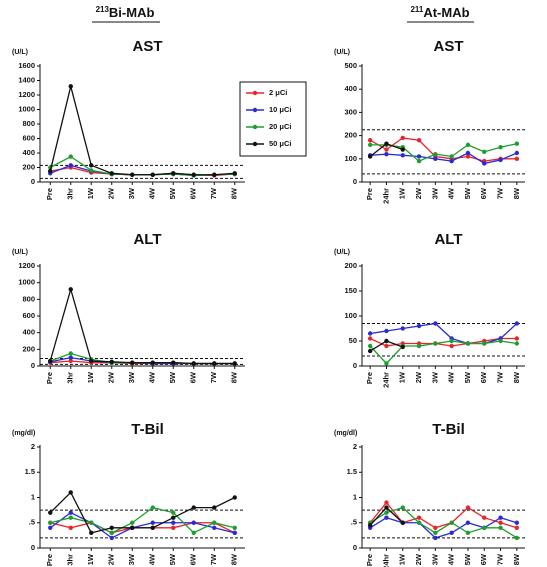 This screenshot has height=567, width=547. Describe the element at coordinates (132, 12) in the screenshot. I see `agent: Bi-MAb` at that location.